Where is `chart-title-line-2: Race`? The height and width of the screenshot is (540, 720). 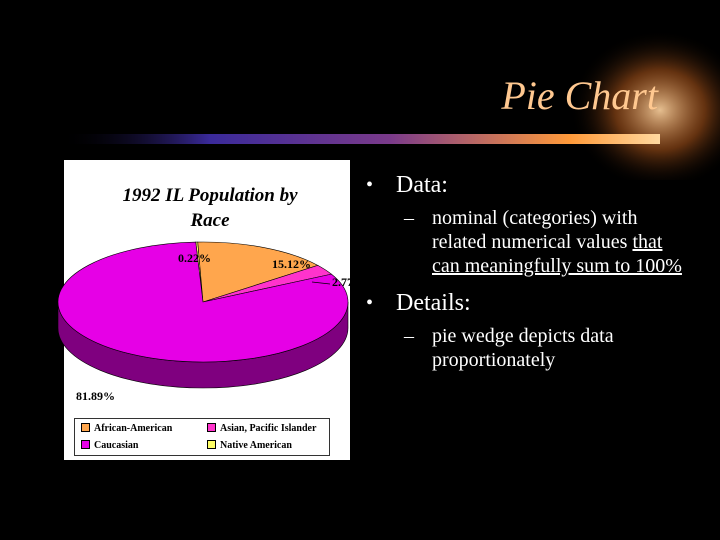
chart-title-line-2: Race is located at coordinates (210, 220).